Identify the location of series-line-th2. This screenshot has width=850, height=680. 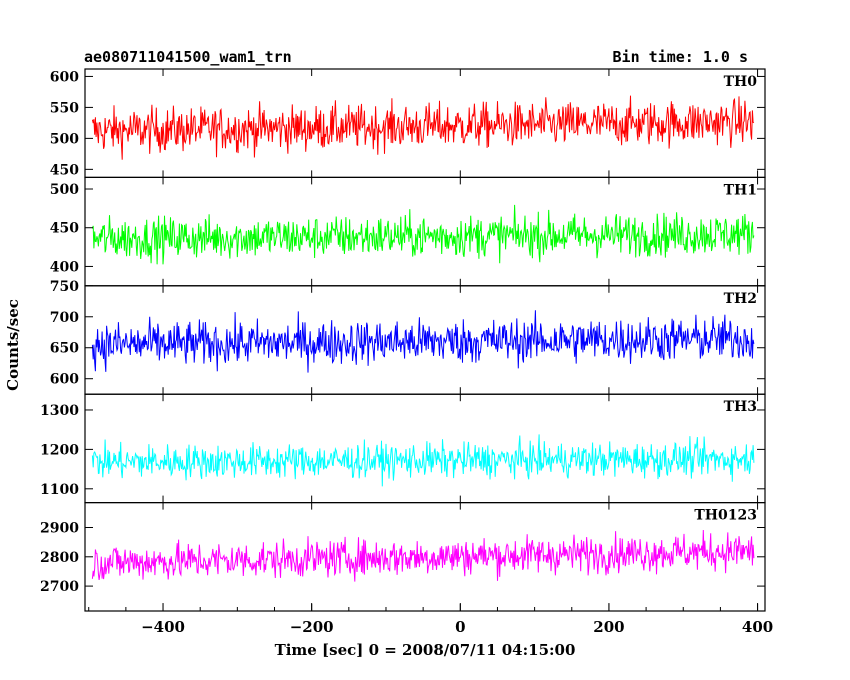
(423, 341).